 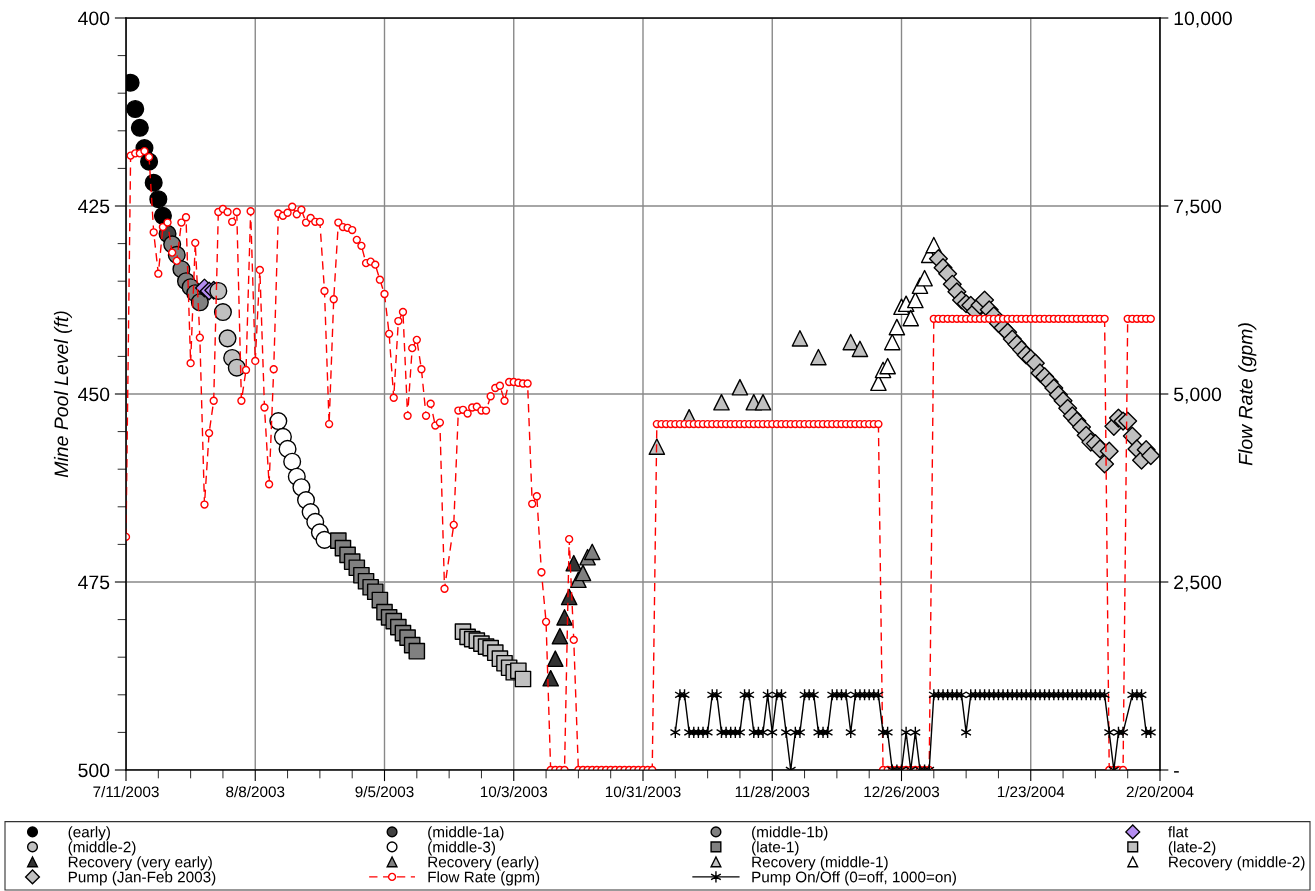 What do you see at coordinates (102, 848) in the screenshot?
I see `legend-label: (middle-2)` at bounding box center [102, 848].